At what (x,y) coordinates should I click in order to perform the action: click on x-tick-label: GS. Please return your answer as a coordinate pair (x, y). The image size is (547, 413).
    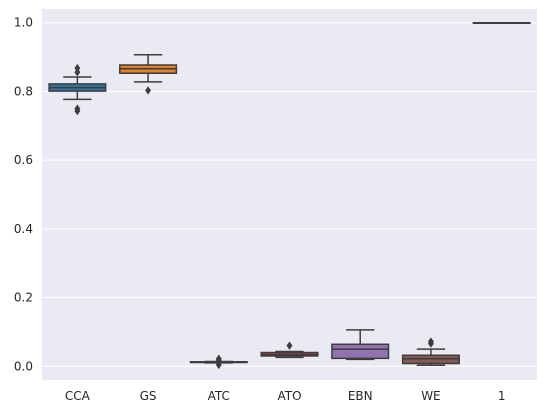
    Looking at the image, I should click on (148, 396).